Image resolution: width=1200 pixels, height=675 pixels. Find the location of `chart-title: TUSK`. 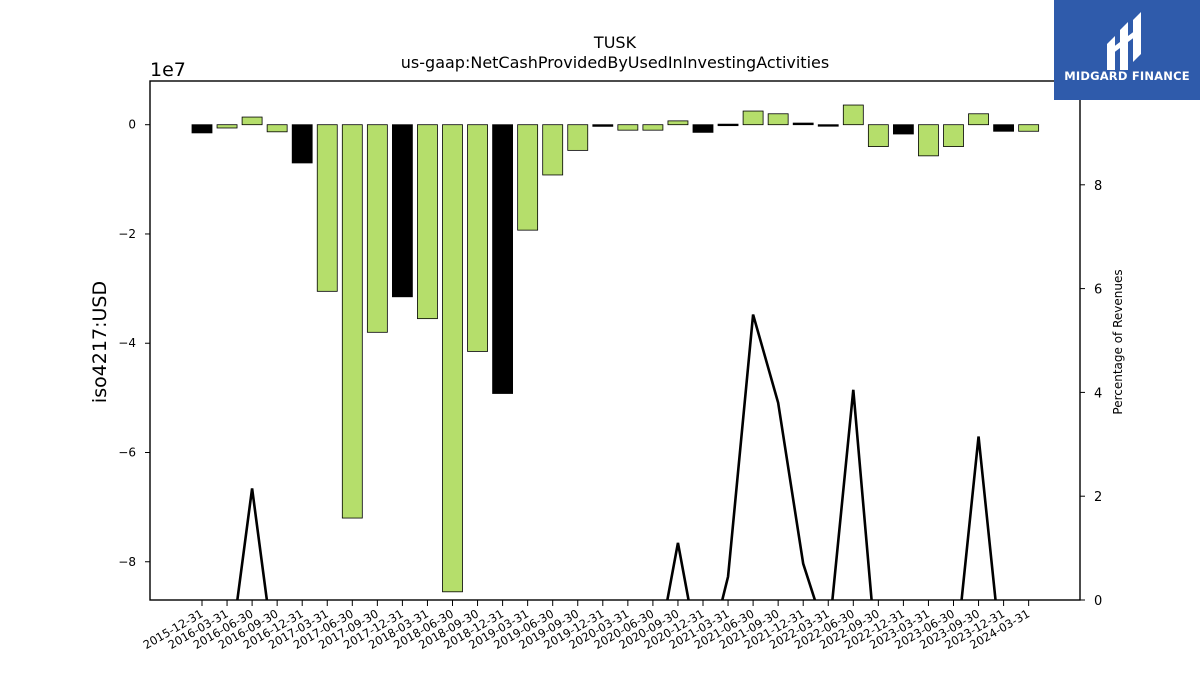

chart-title: TUSK is located at coordinates (615, 42).